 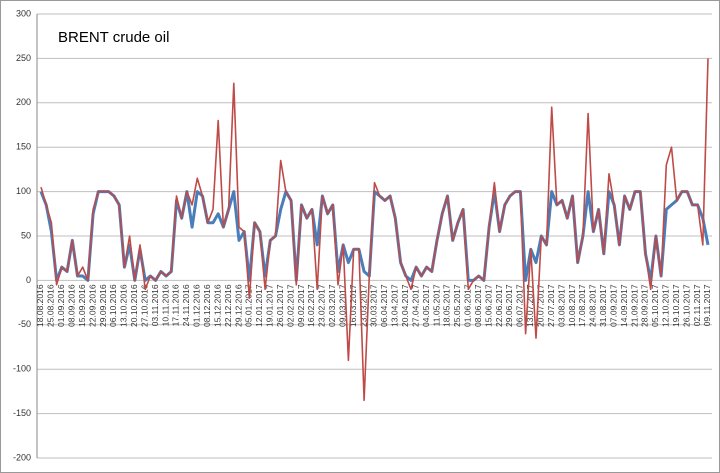 I want to click on x-tick-label: 01.12.2016, so click(x=197, y=305).